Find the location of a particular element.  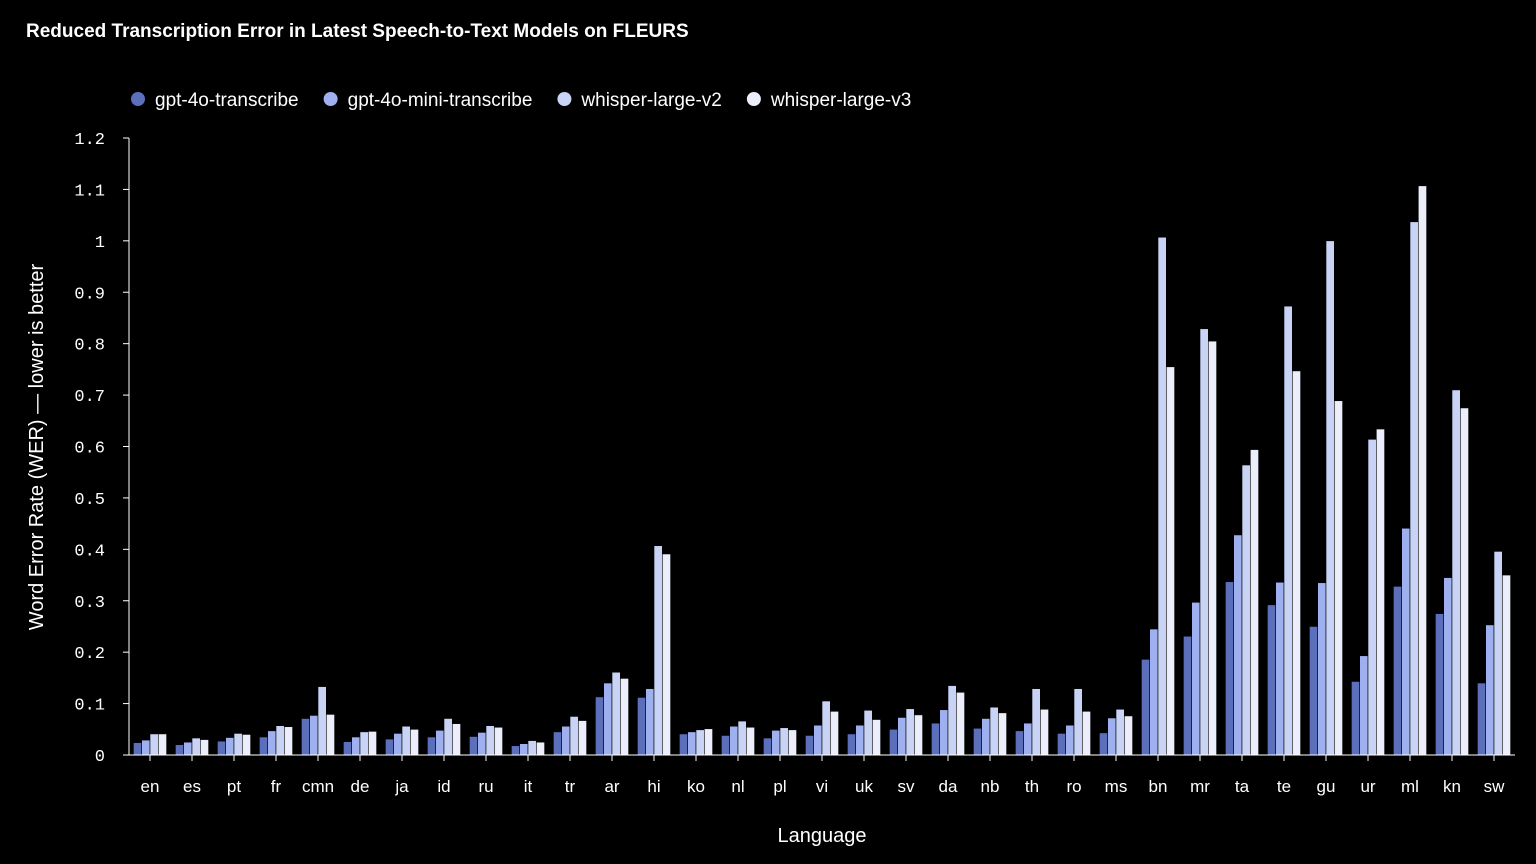

bar-da-whisper-large-v3 is located at coordinates (960, 723).